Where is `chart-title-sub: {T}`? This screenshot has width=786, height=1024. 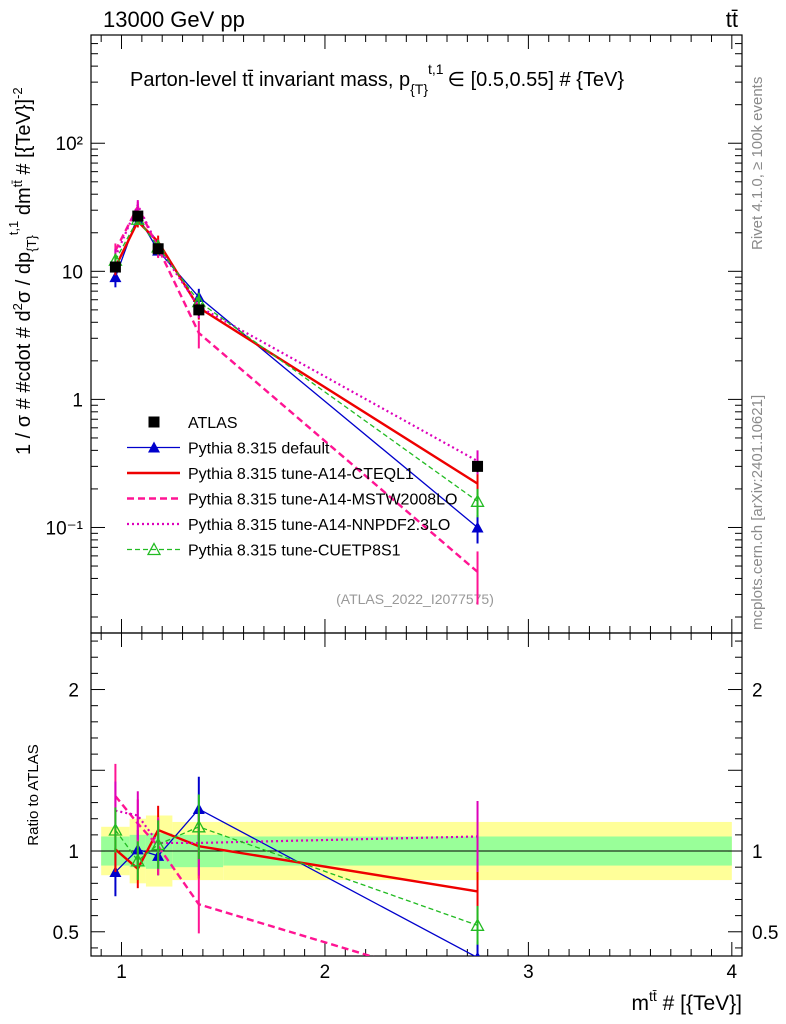
chart-title-sub: {T} is located at coordinates (419, 89).